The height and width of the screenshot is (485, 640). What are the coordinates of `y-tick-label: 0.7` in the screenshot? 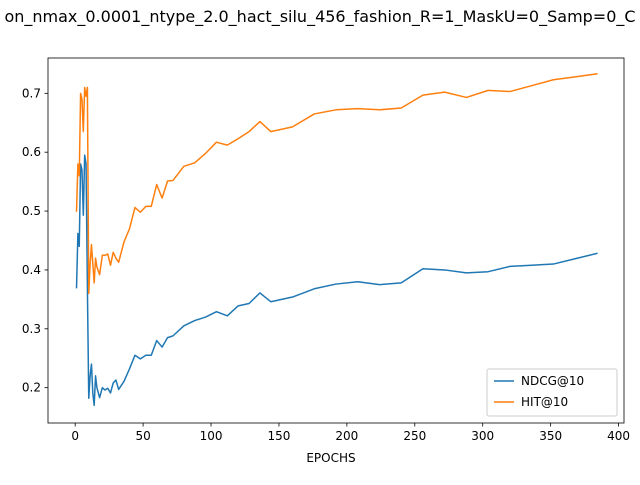 It's located at (31, 93).